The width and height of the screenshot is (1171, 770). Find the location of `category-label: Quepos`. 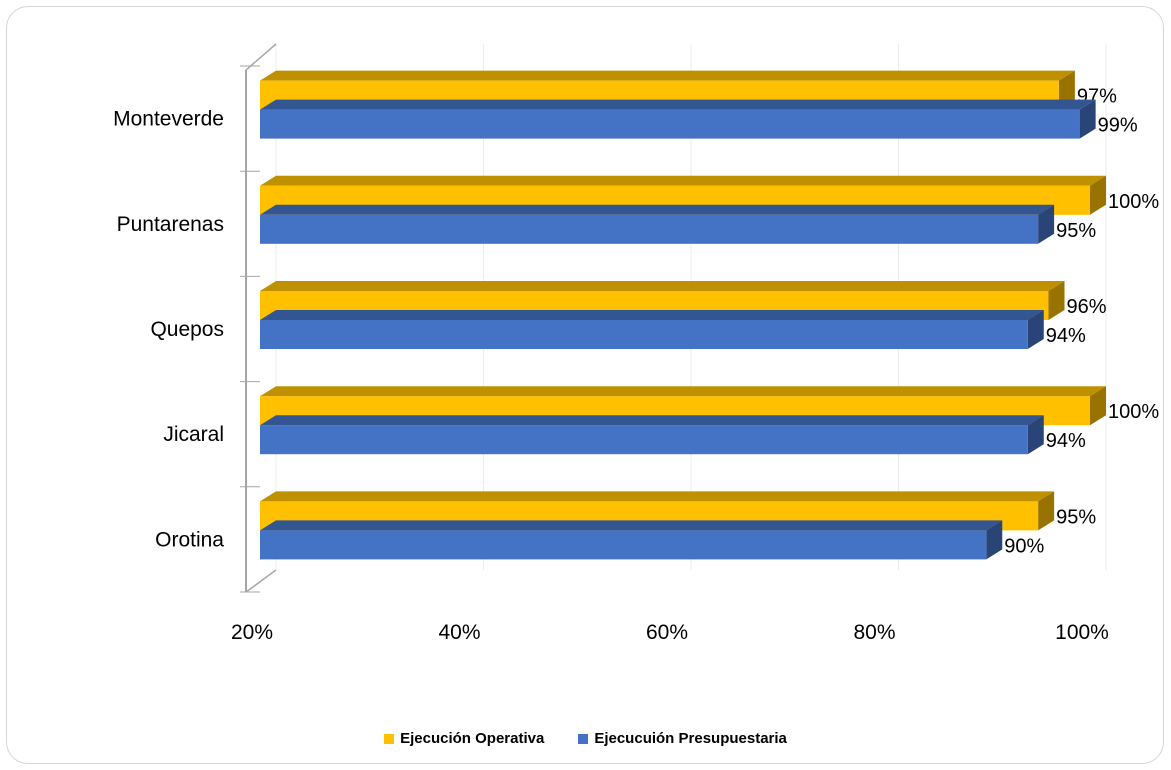

category-label: Quepos is located at coordinates (187, 329).